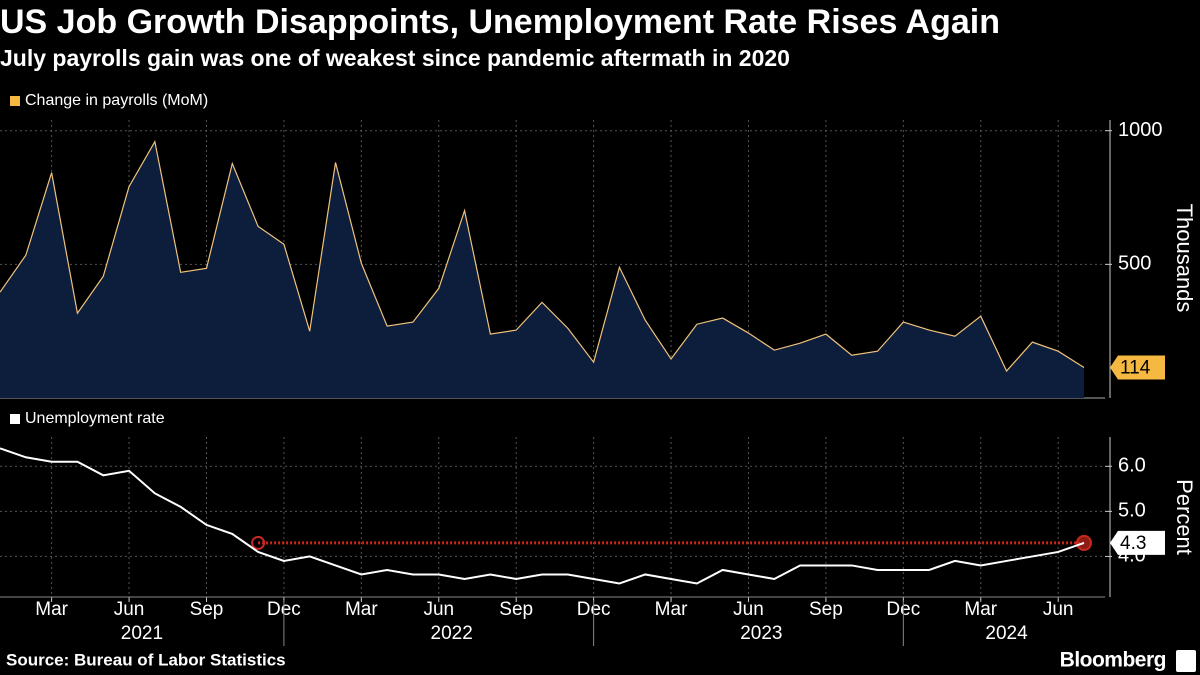 This screenshot has height=675, width=1200. What do you see at coordinates (1184, 258) in the screenshot?
I see `y-axis-label: Thousands` at bounding box center [1184, 258].